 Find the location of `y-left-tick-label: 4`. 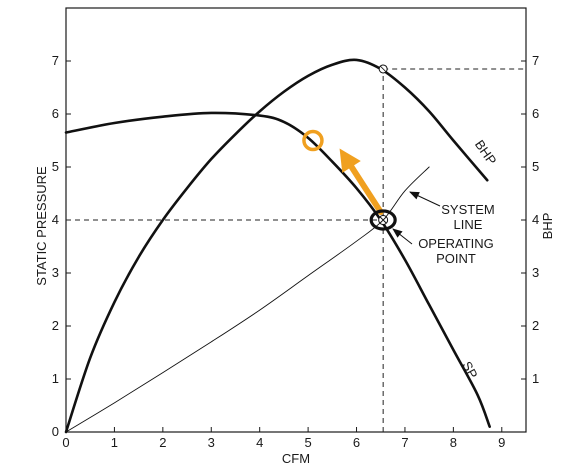

y-left-tick-label: 4 is located at coordinates (55, 219).